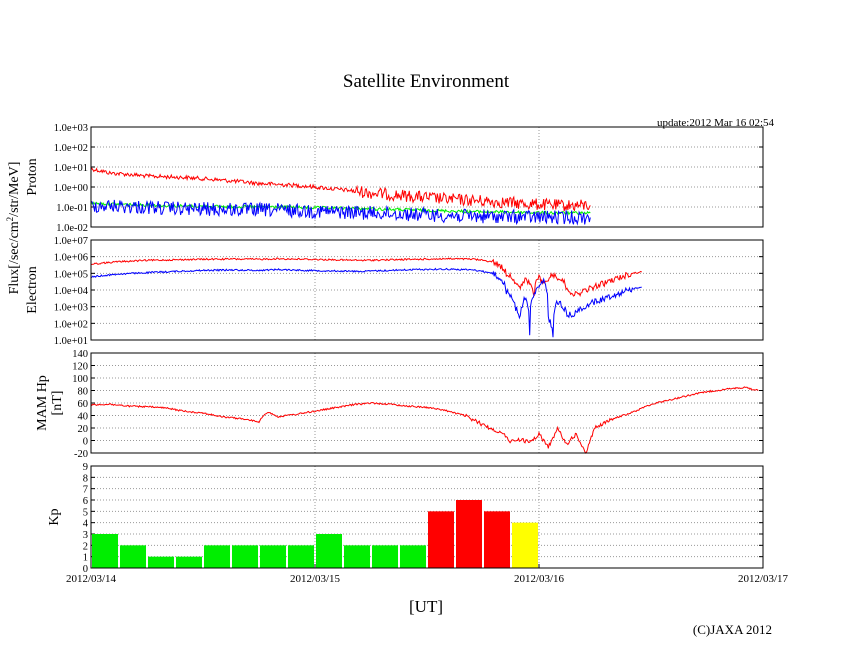 The width and height of the screenshot is (846, 655). I want to click on y-axis-label-text: Kp, so click(54, 516).